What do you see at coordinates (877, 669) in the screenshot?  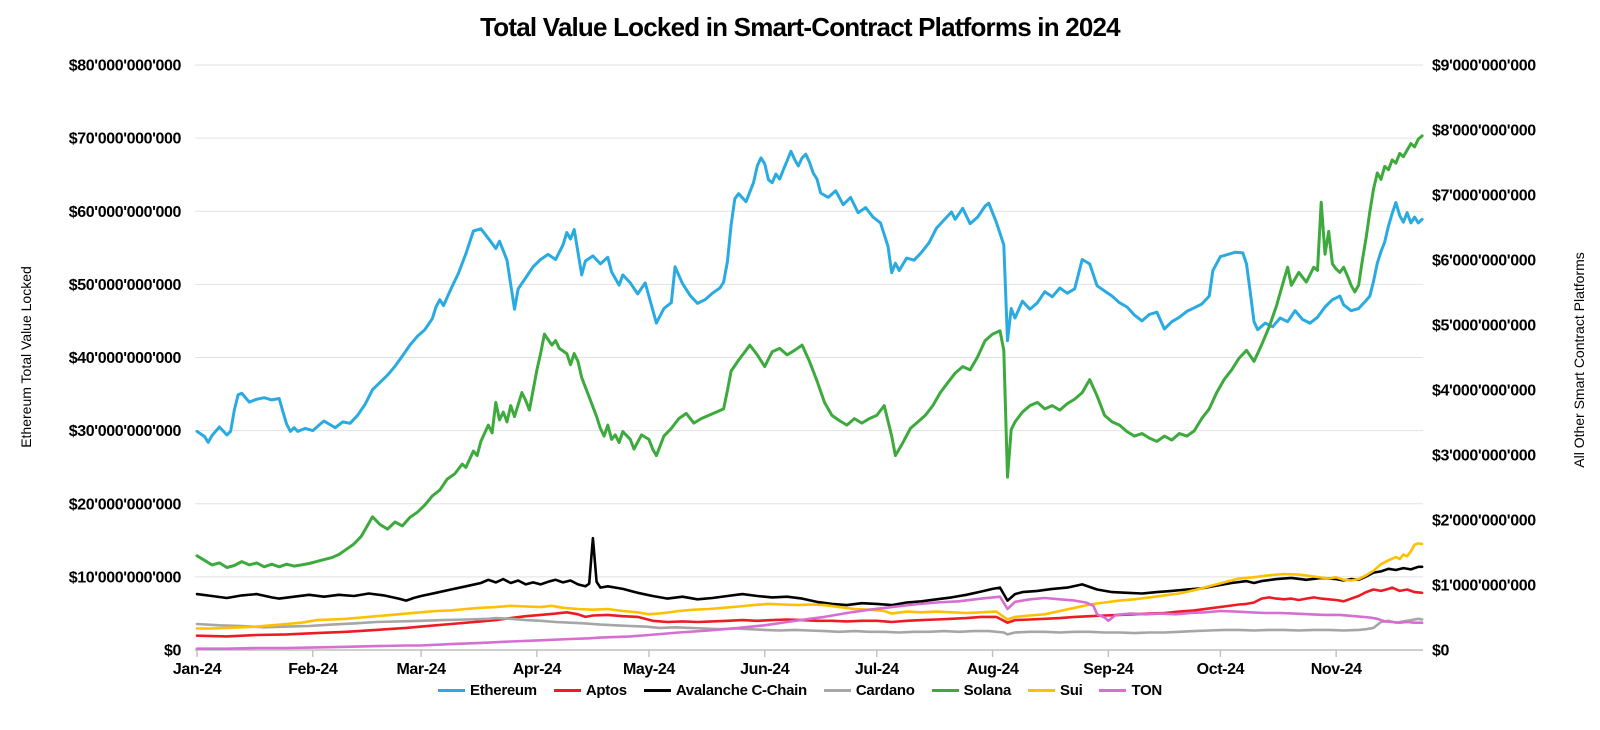 I see `svg-text: Jul-24` at bounding box center [877, 669].